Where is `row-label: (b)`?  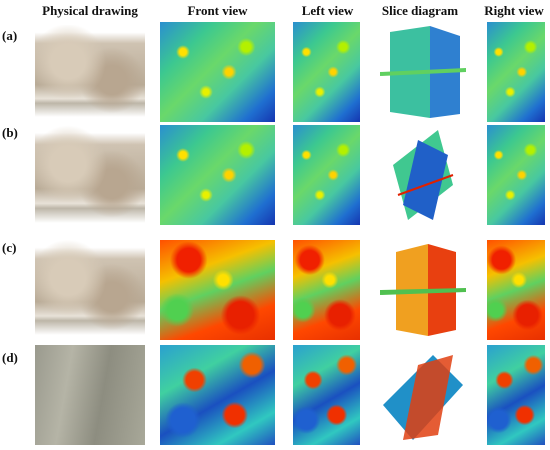 row-label: (b) is located at coordinates (10, 132).